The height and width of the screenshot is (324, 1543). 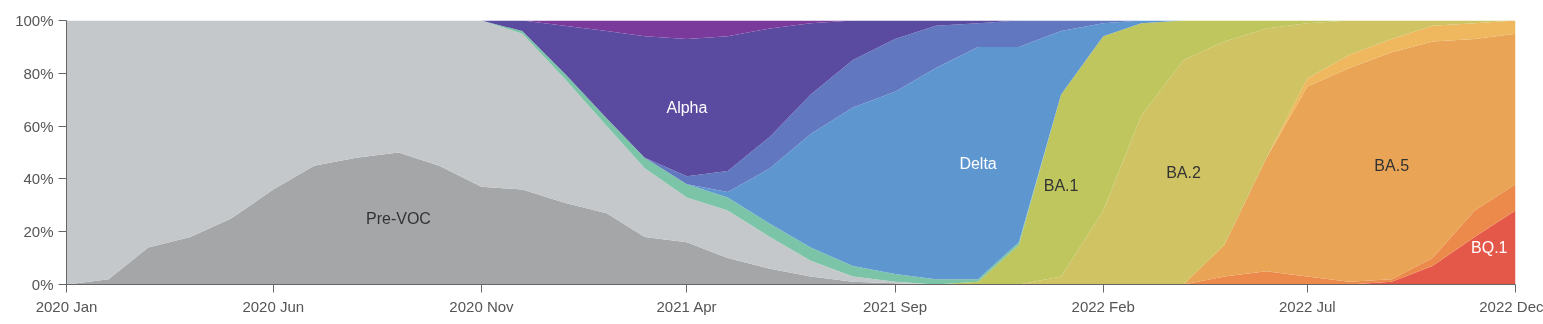 I want to click on series-label: Delta, so click(x=978, y=163).